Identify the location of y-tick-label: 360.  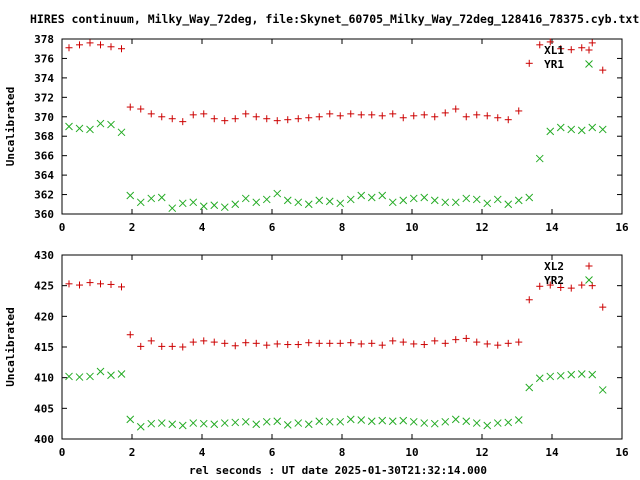
(44, 214).